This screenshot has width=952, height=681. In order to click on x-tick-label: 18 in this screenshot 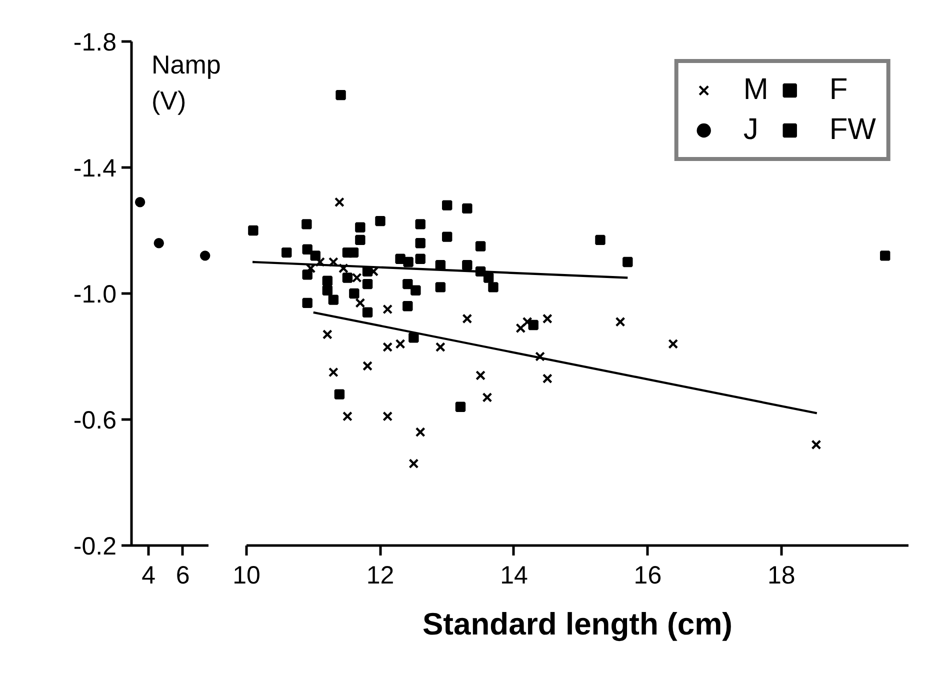, I will do `click(782, 576)`.